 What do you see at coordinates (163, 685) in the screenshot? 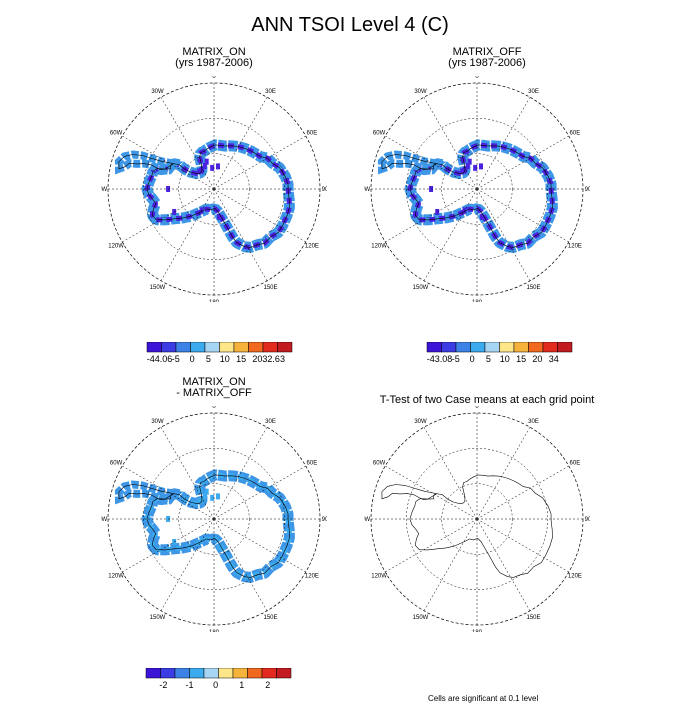
I see `colorbar-label: -2` at bounding box center [163, 685].